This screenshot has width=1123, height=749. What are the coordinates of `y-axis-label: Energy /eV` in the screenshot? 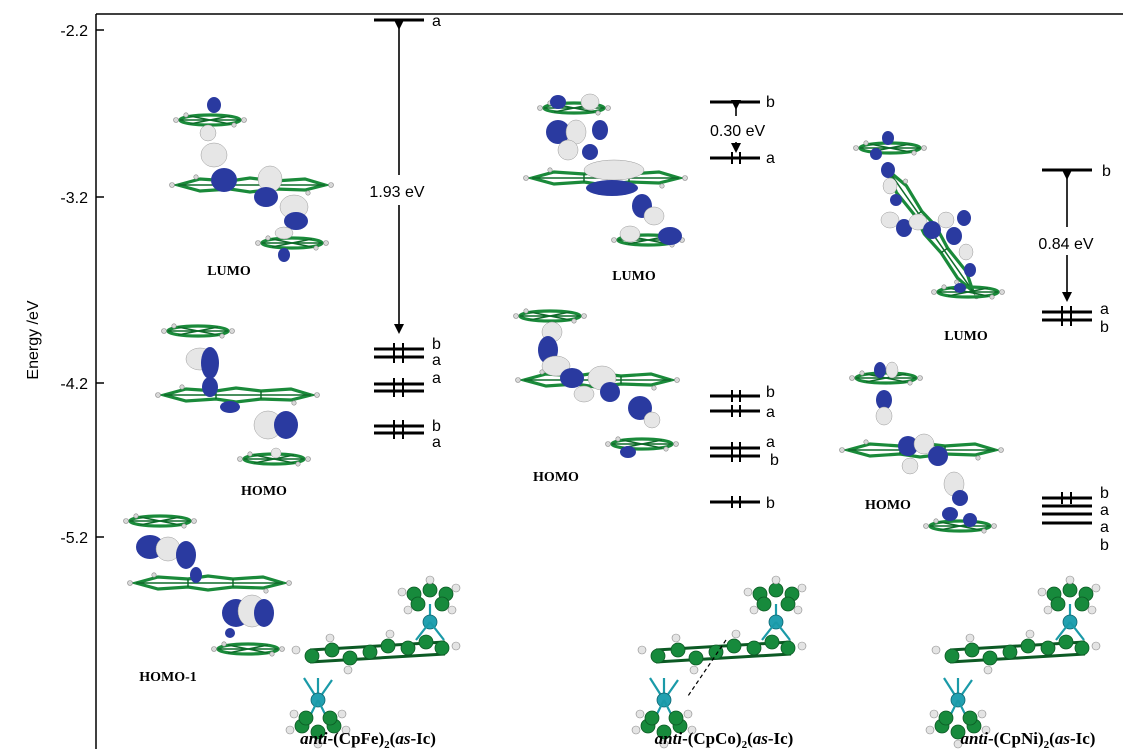 It's located at (33, 339).